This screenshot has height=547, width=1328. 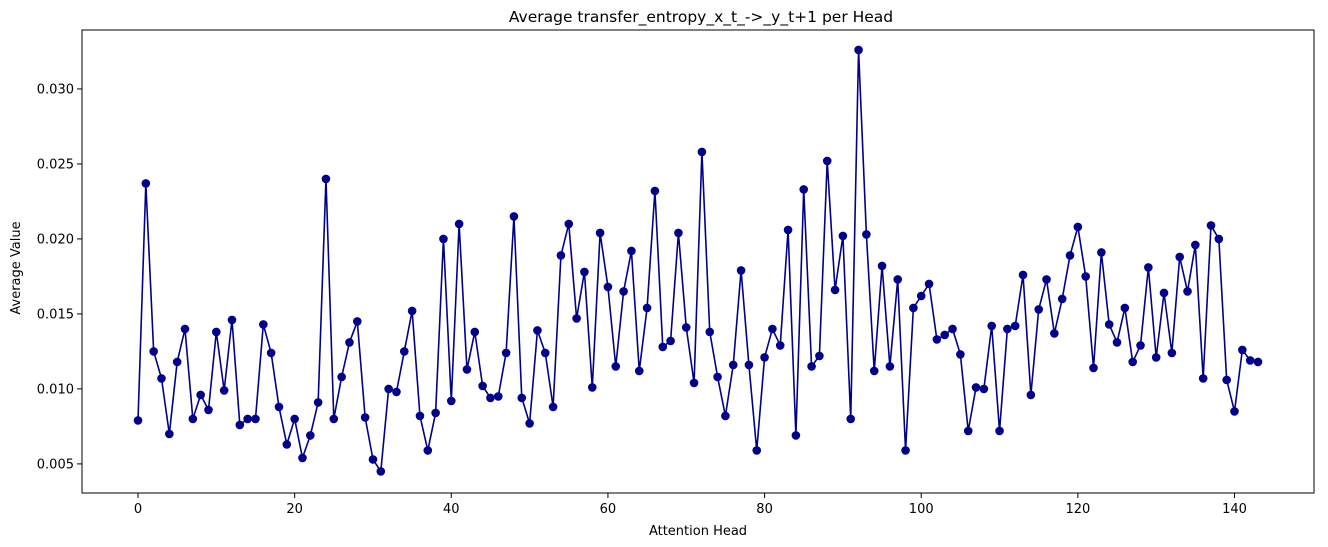 What do you see at coordinates (294, 509) in the screenshot?
I see `x-tick-label: 20` at bounding box center [294, 509].